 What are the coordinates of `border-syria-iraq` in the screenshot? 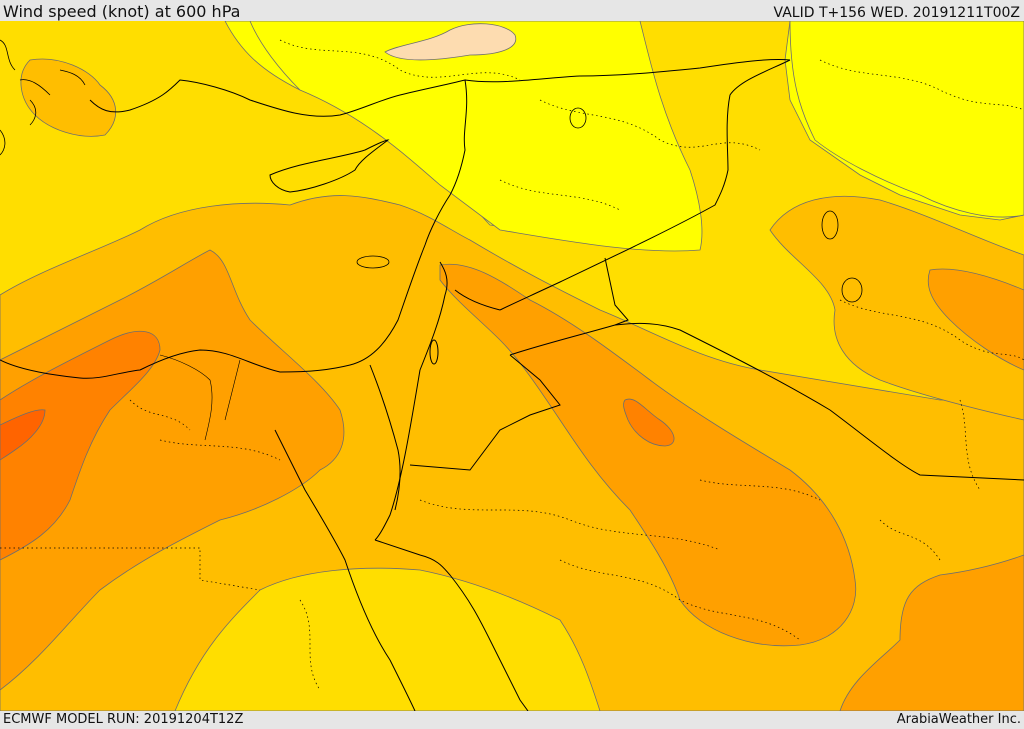 It's located at (645, 185).